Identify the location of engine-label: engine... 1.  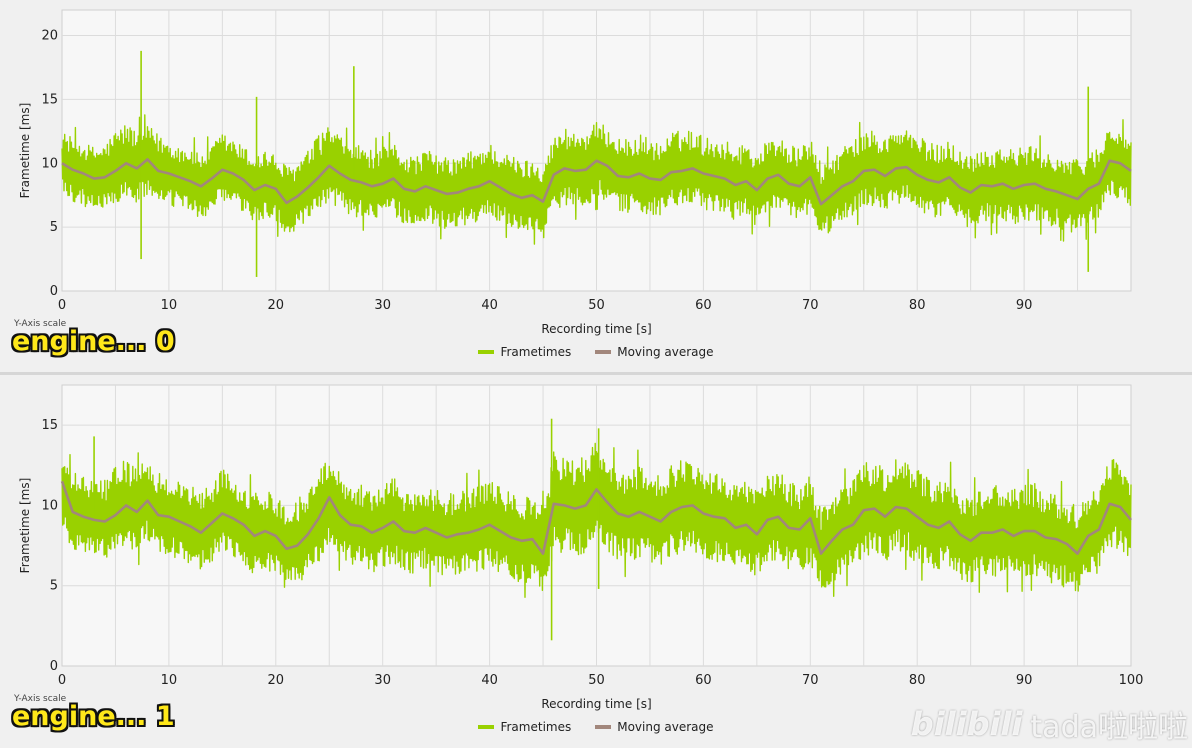
(93, 716).